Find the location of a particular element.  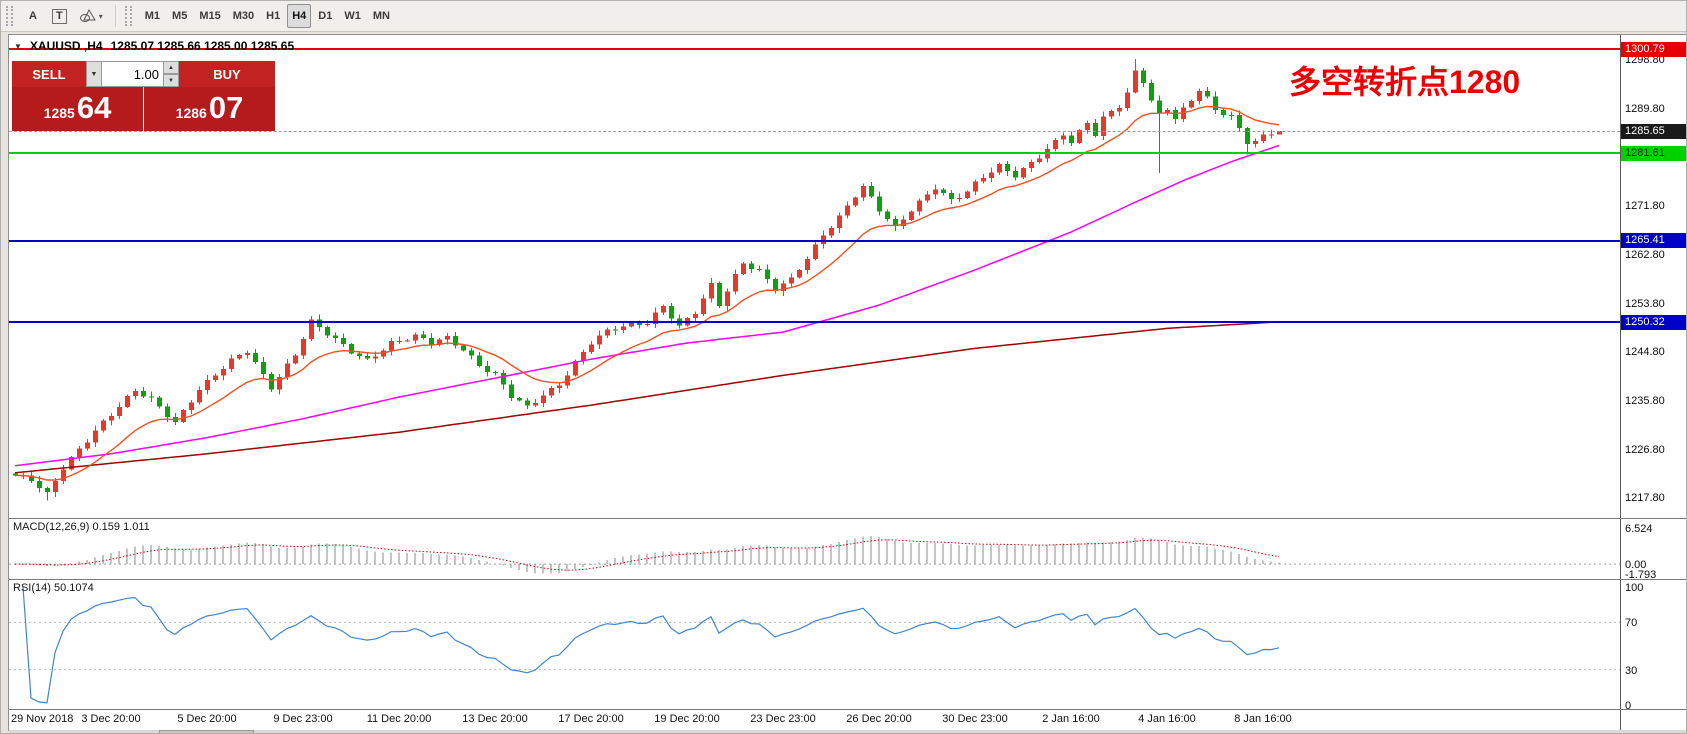

price-tag-resistance-1300: 1300.79 is located at coordinates (1653, 49).